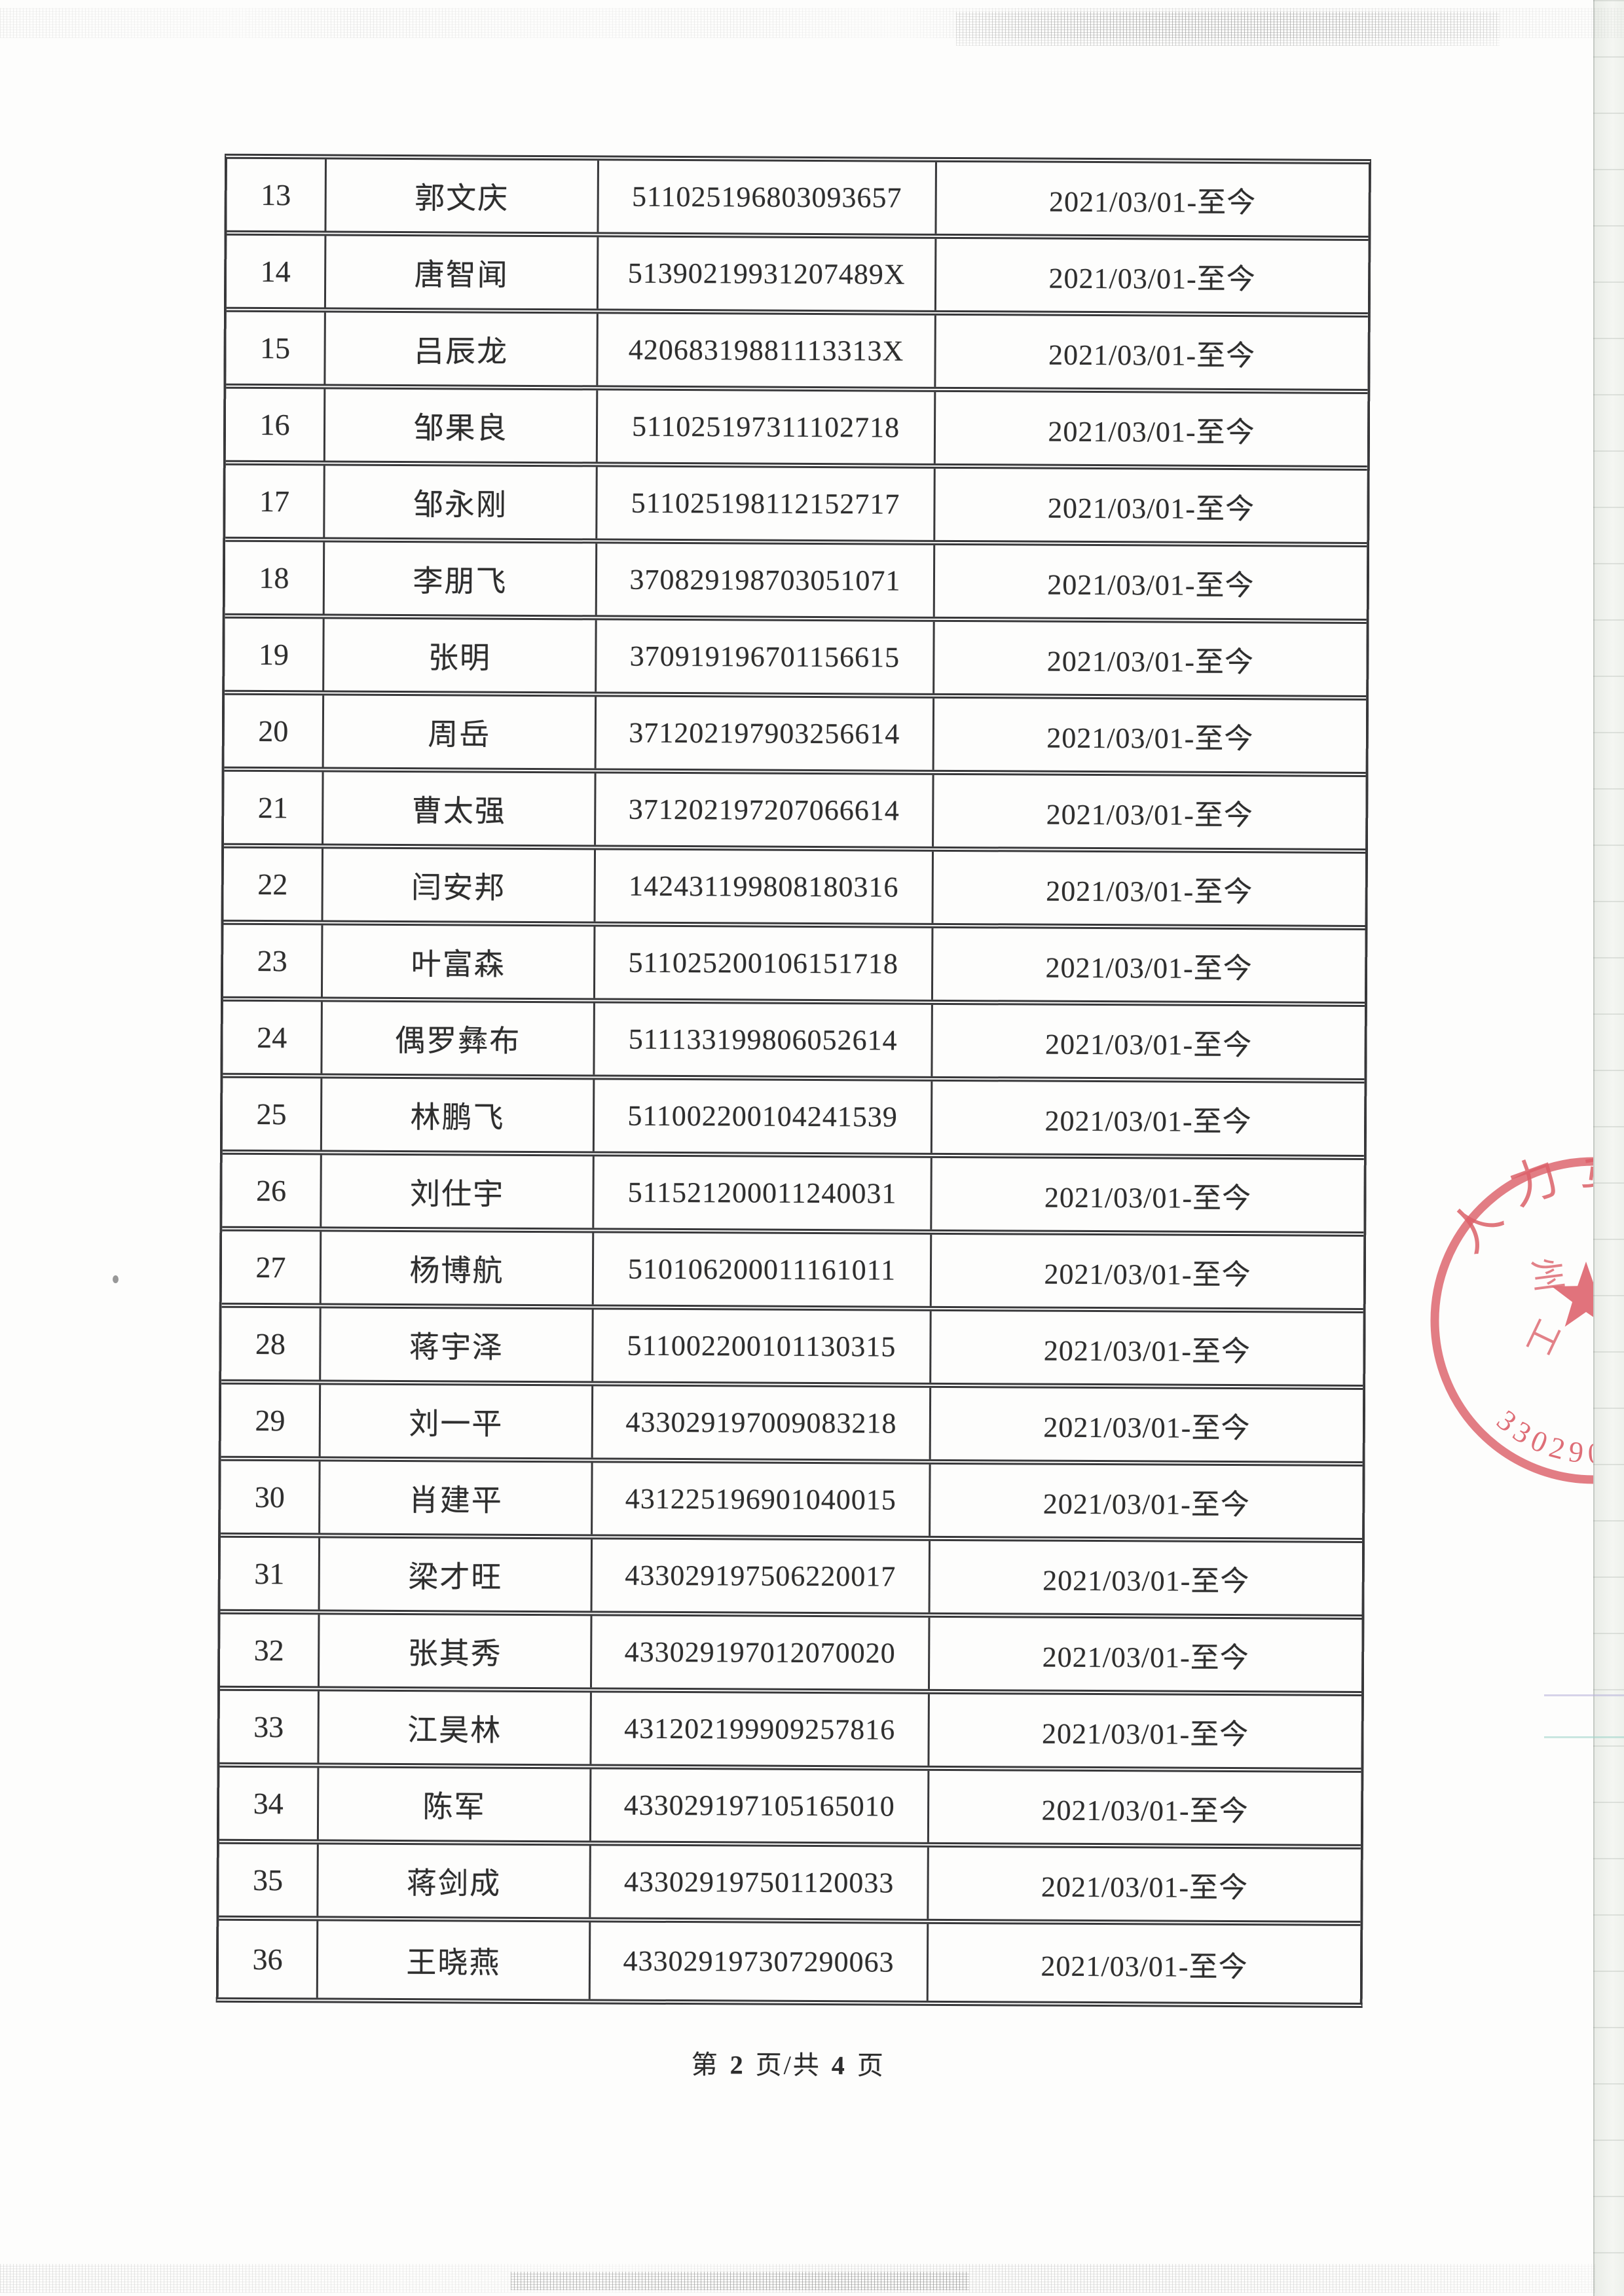  Describe the element at coordinates (765, 733) in the screenshot. I see `id-number-cell: 371202197903256614` at that location.